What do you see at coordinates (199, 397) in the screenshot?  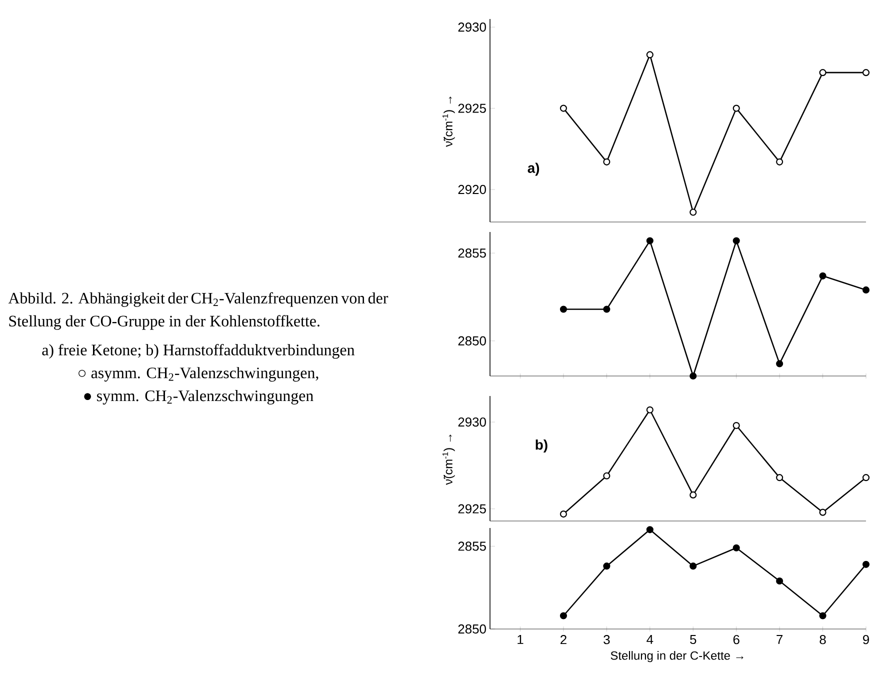 I see `text: ● symm. CH$_{2}$-Valenzschwingungen` at bounding box center [199, 397].